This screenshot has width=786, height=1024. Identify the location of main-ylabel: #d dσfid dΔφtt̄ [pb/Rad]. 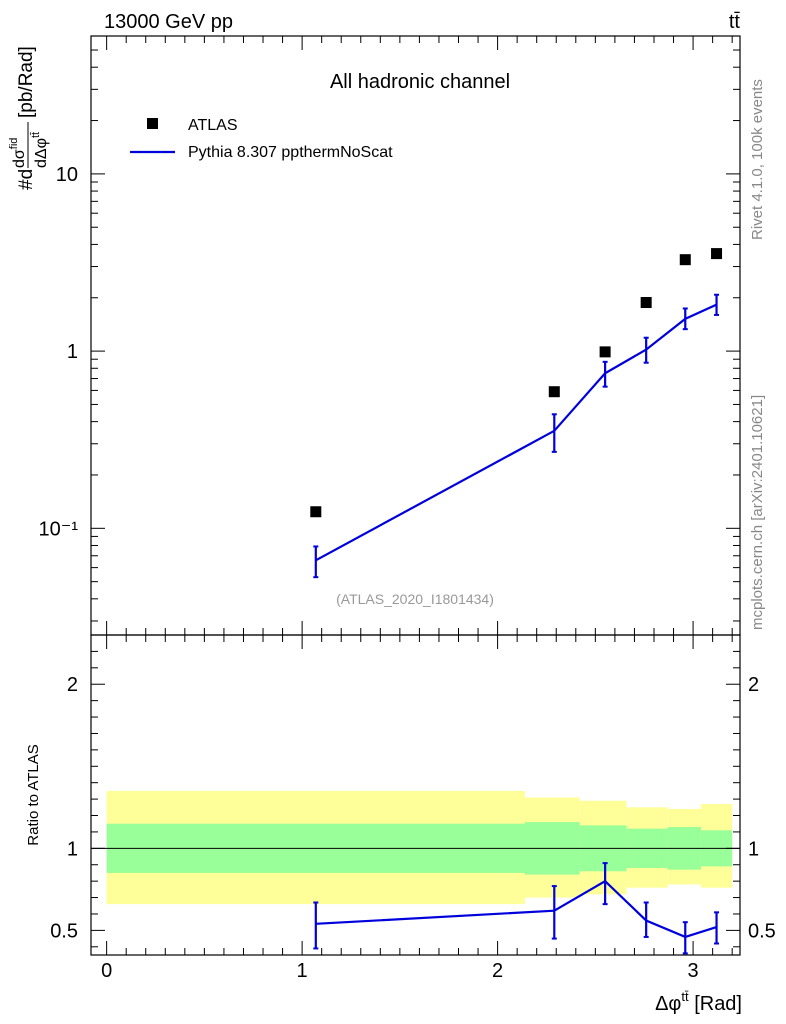
(29, 118).